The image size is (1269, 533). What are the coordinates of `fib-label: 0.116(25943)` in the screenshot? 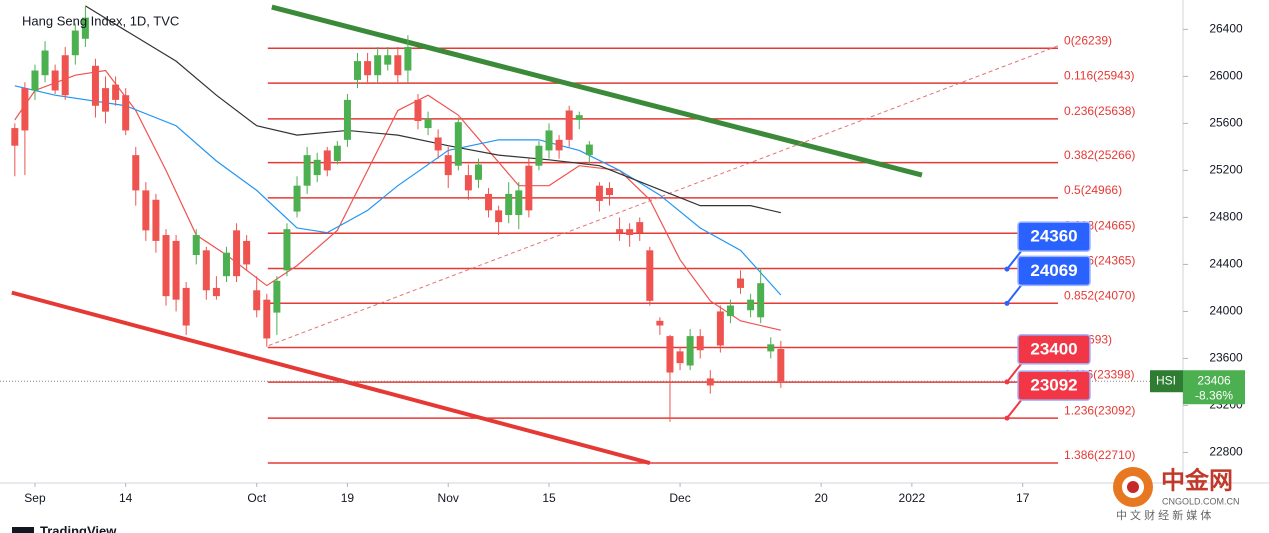 It's located at (1099, 75).